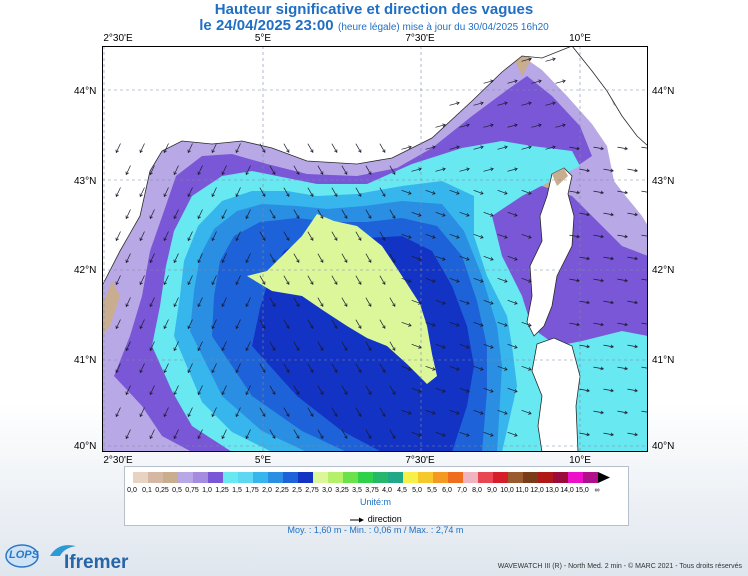  I want to click on lon-label-top-1: 2°30'E, so click(118, 38).